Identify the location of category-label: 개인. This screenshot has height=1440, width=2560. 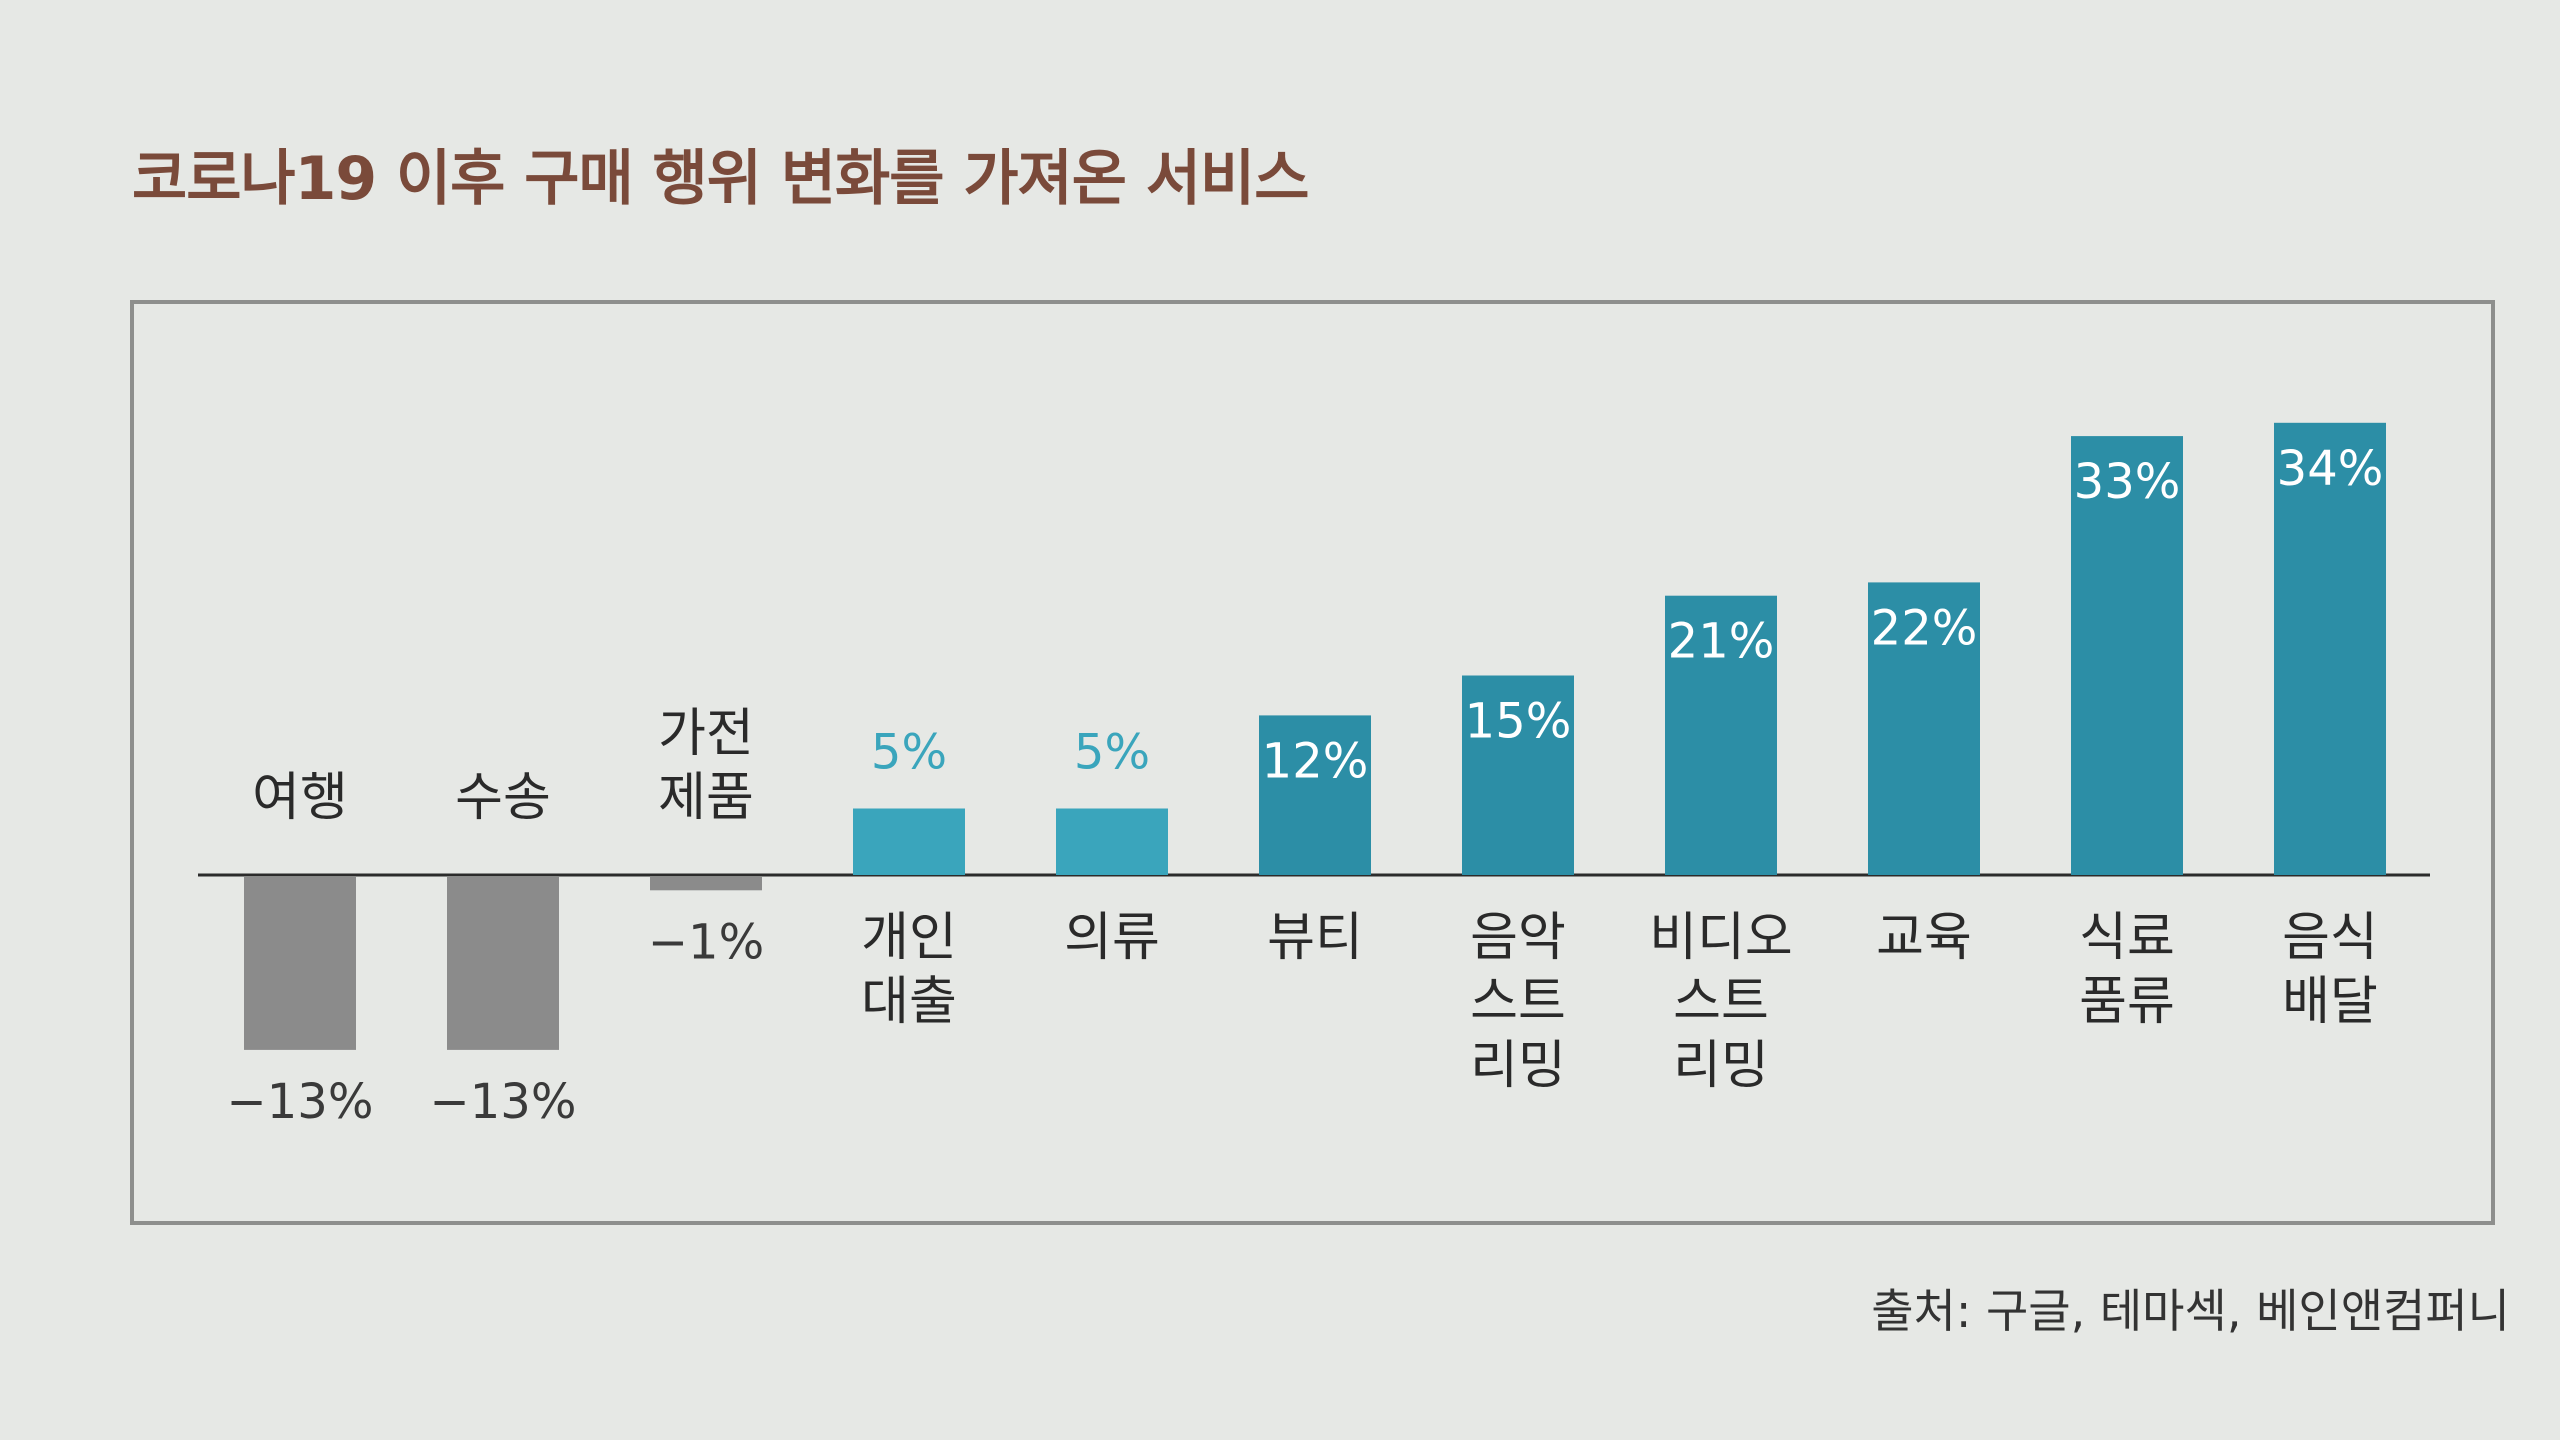
(909, 938).